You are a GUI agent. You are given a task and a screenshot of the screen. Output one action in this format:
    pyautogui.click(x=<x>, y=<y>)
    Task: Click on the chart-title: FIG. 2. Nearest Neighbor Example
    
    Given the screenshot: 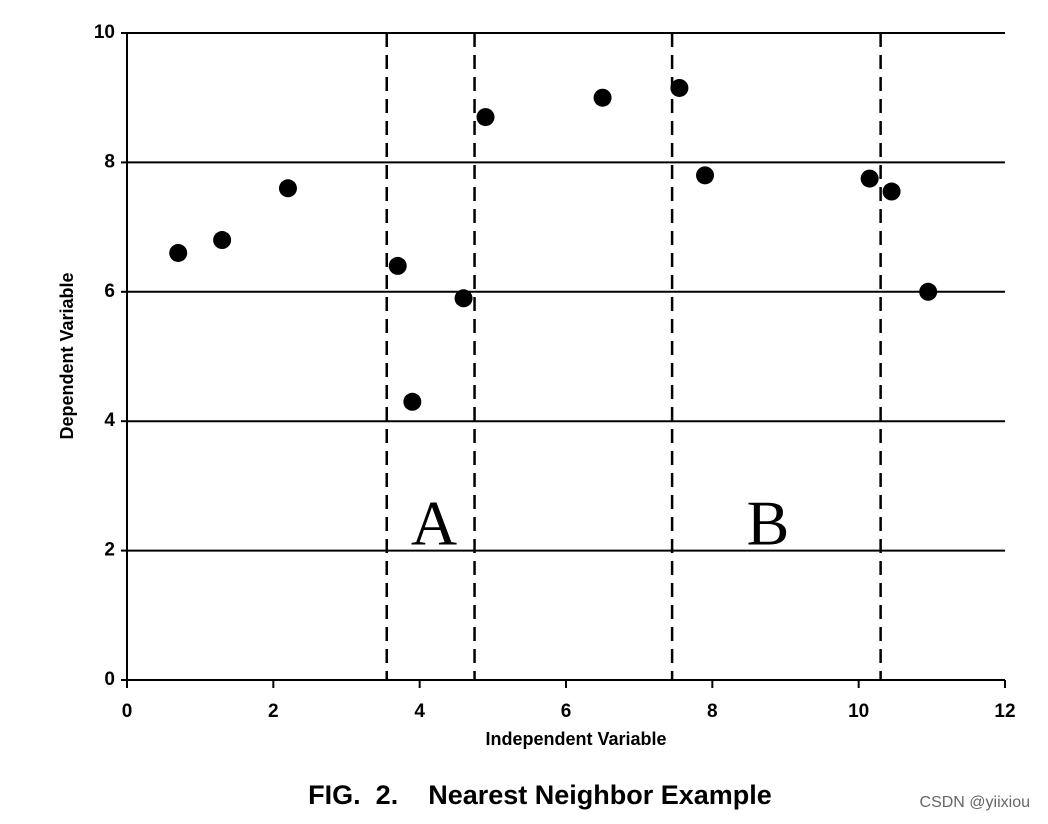 What is the action you would take?
    pyautogui.click(x=540, y=795)
    